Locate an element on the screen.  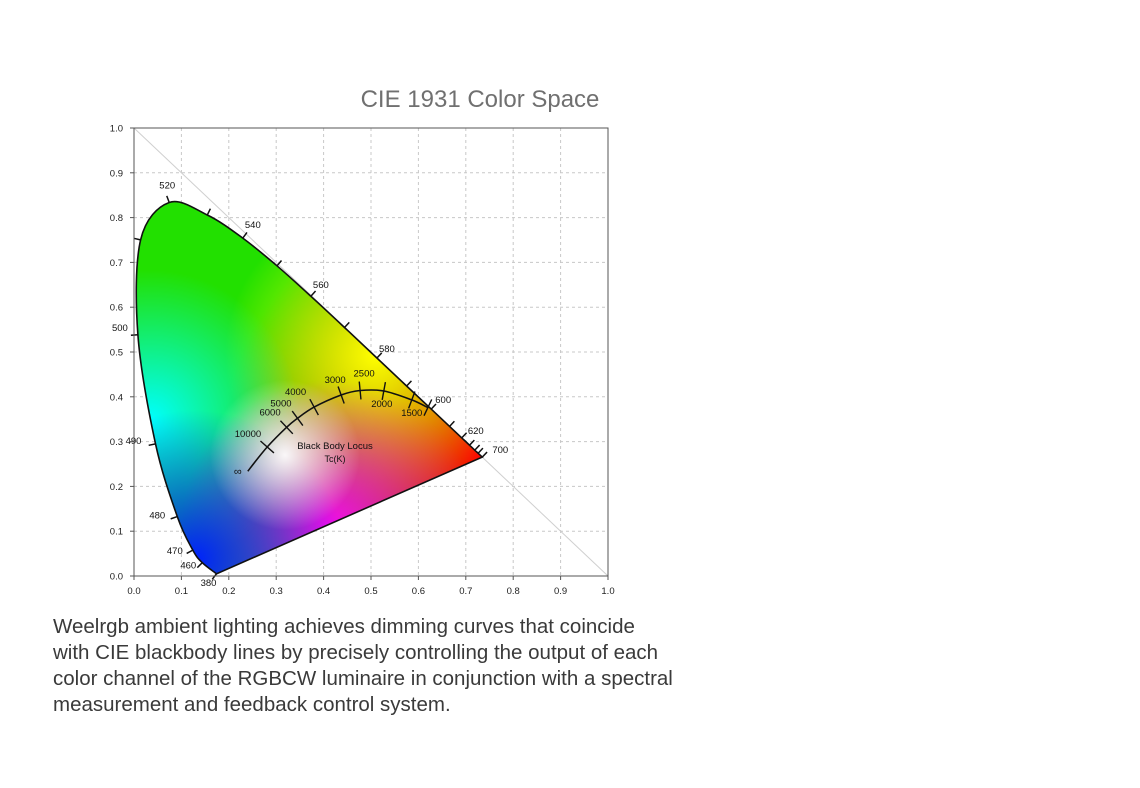
chart-title: CIE 1931 Color Space is located at coordinates (480, 99).